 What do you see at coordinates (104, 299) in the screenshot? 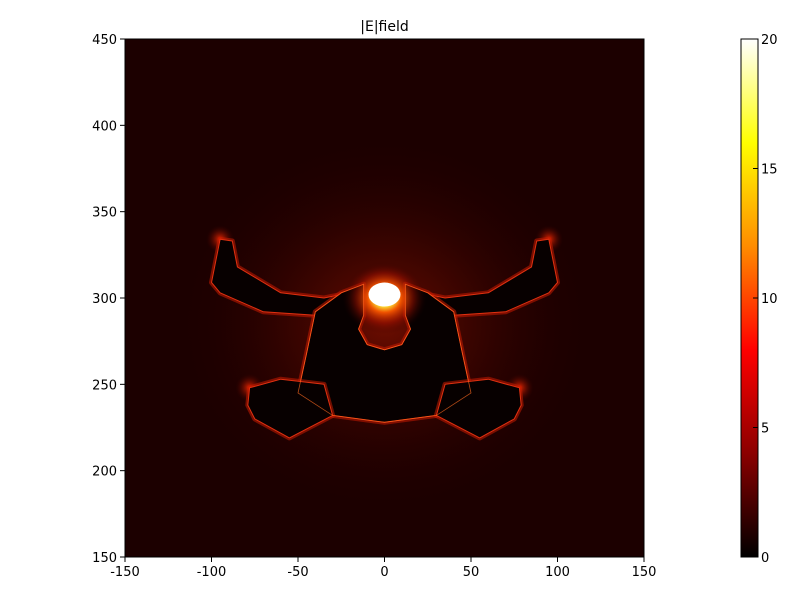
I see `y-tick-label: 300` at bounding box center [104, 299].